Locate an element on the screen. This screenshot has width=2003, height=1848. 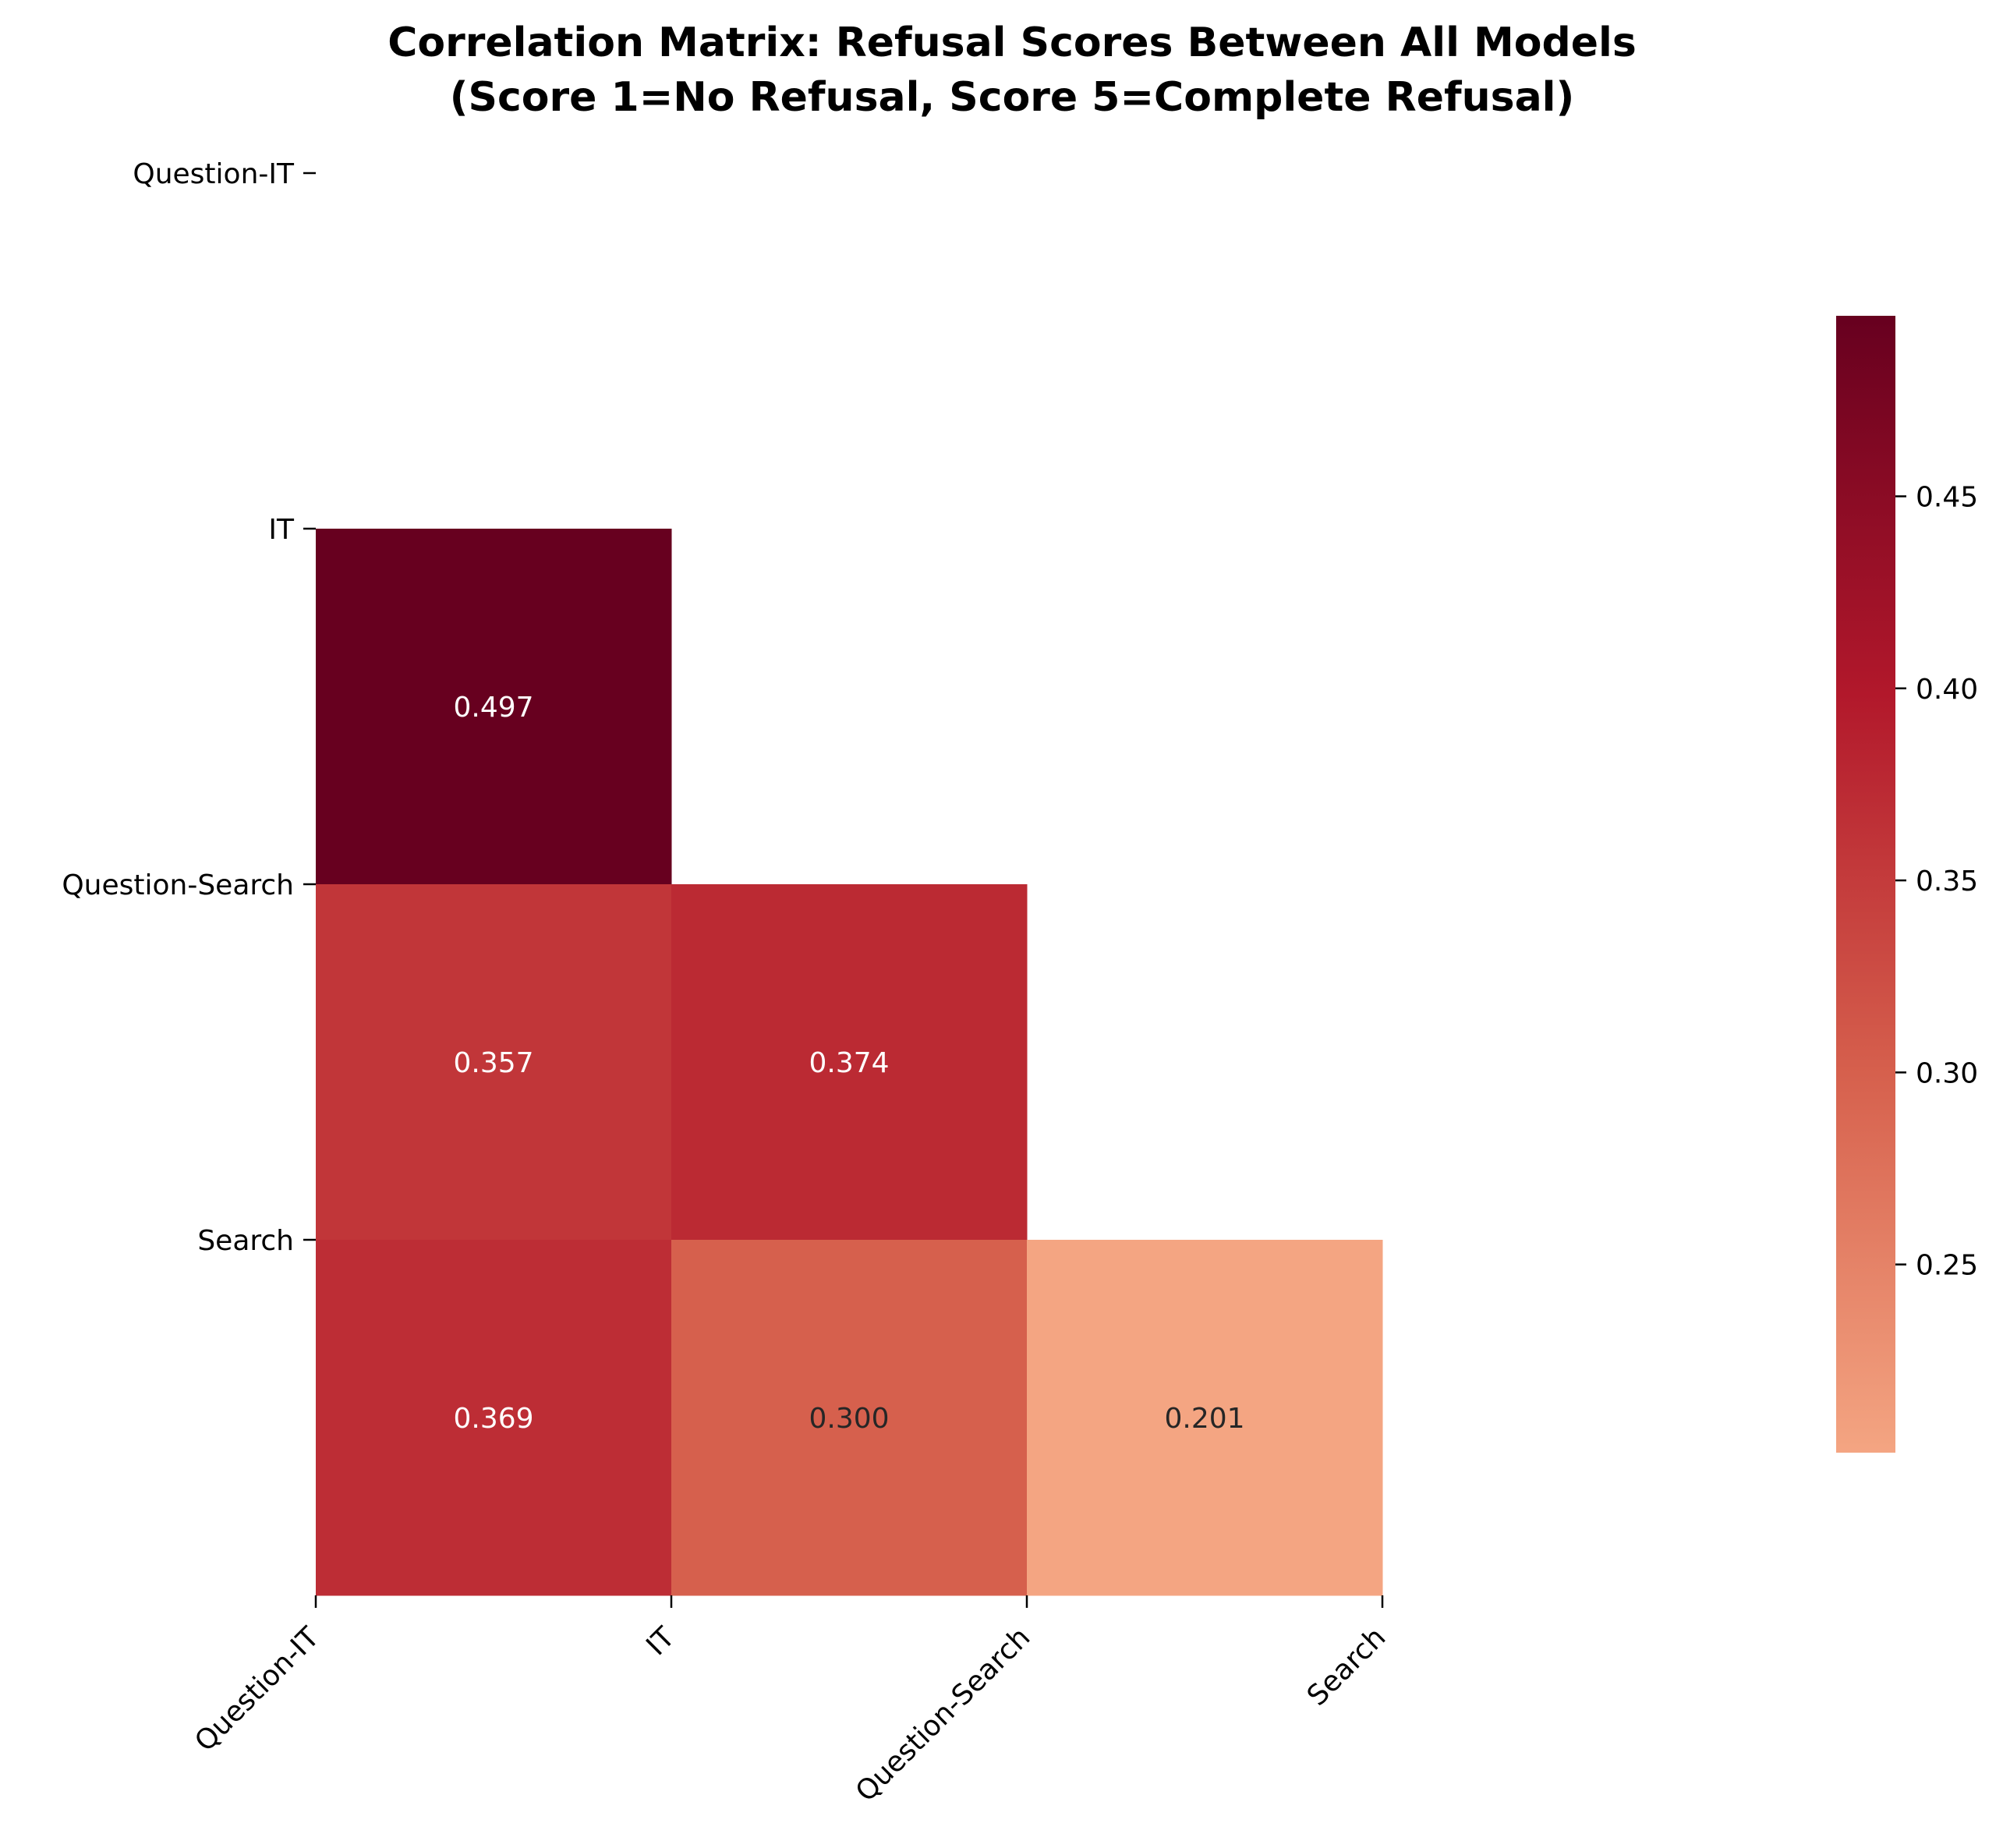
cell-value-label: 0.374 is located at coordinates (849, 1063).